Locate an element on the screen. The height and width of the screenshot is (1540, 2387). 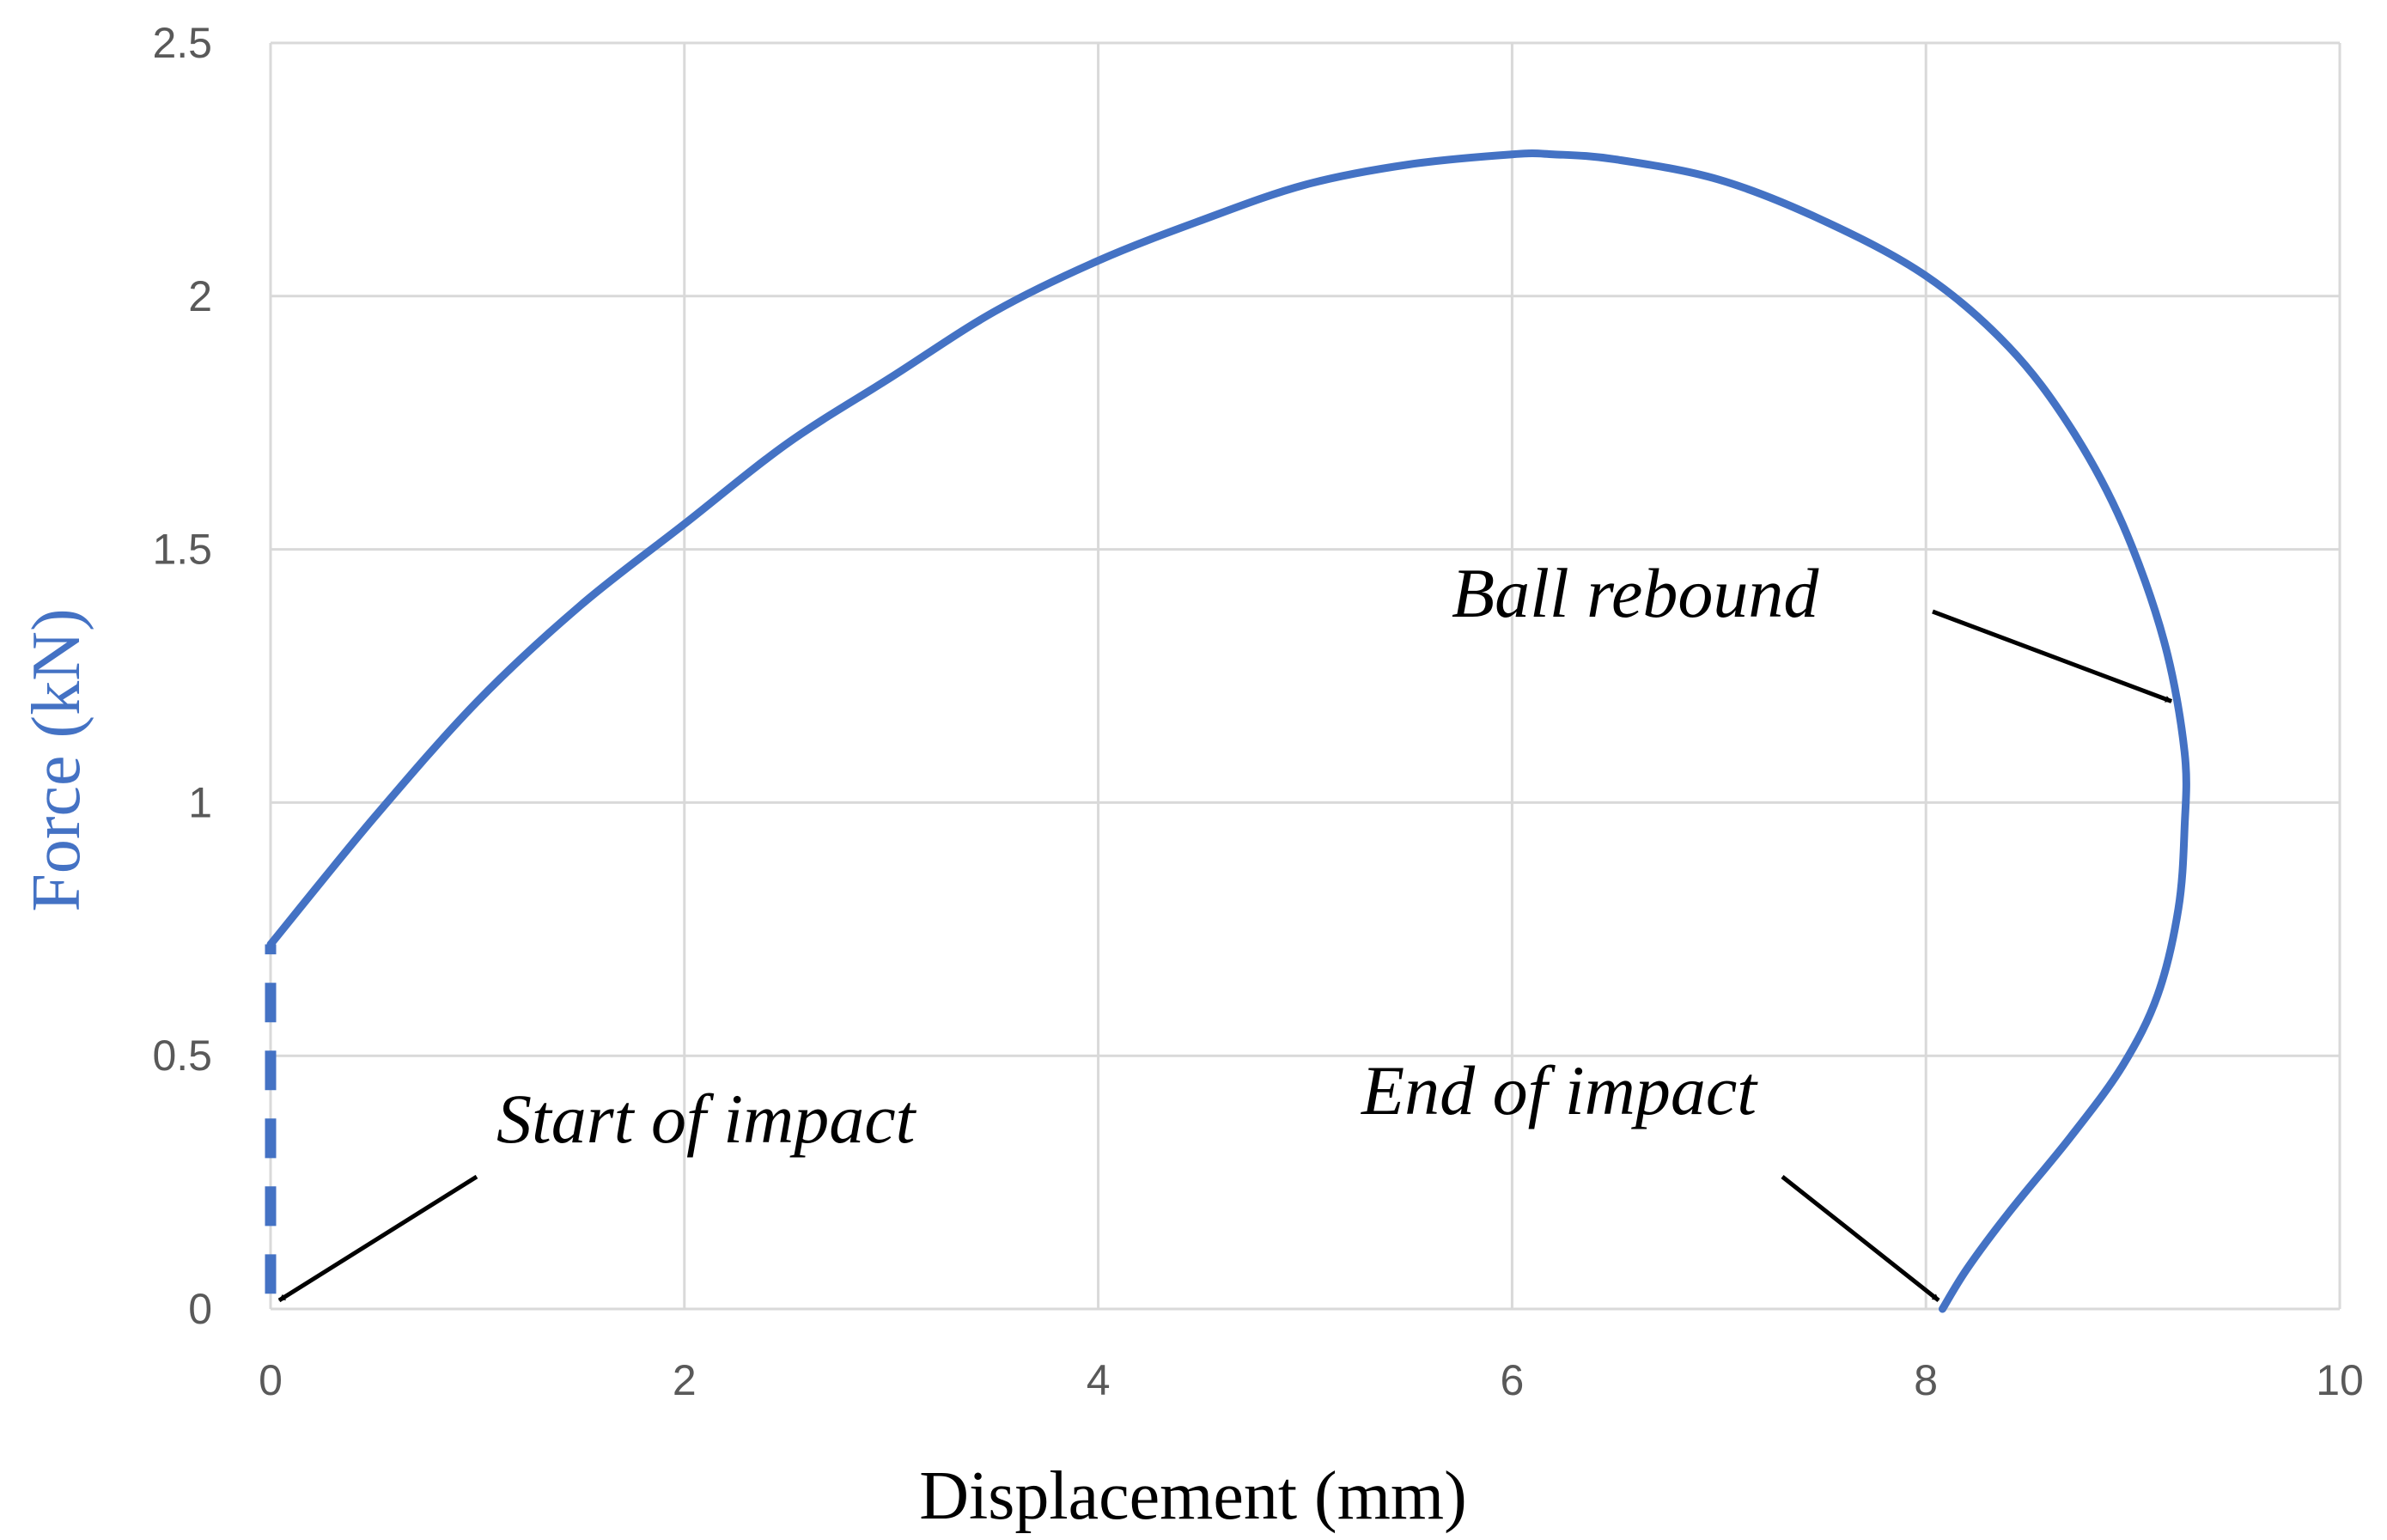
end-of-impact-label: End of impact is located at coordinates (1560, 1090).